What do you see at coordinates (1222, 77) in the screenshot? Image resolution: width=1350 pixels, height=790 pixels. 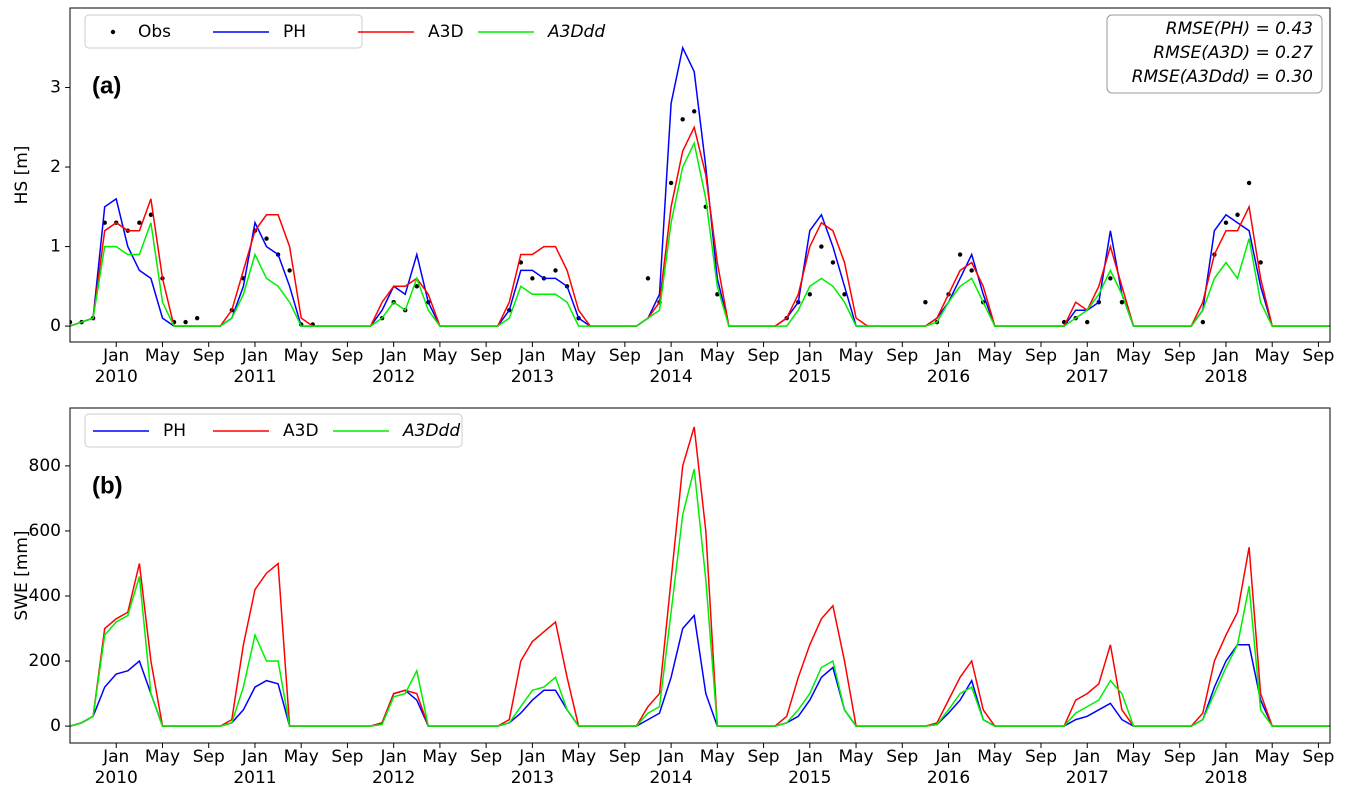 I see `annotation: RMSE(A3Ddd) = 0.30` at bounding box center [1222, 77].